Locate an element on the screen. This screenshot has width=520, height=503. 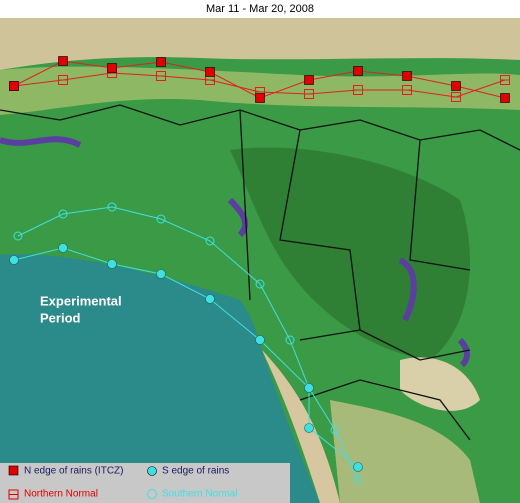
legend-label: Southern Normal is located at coordinates (200, 494).